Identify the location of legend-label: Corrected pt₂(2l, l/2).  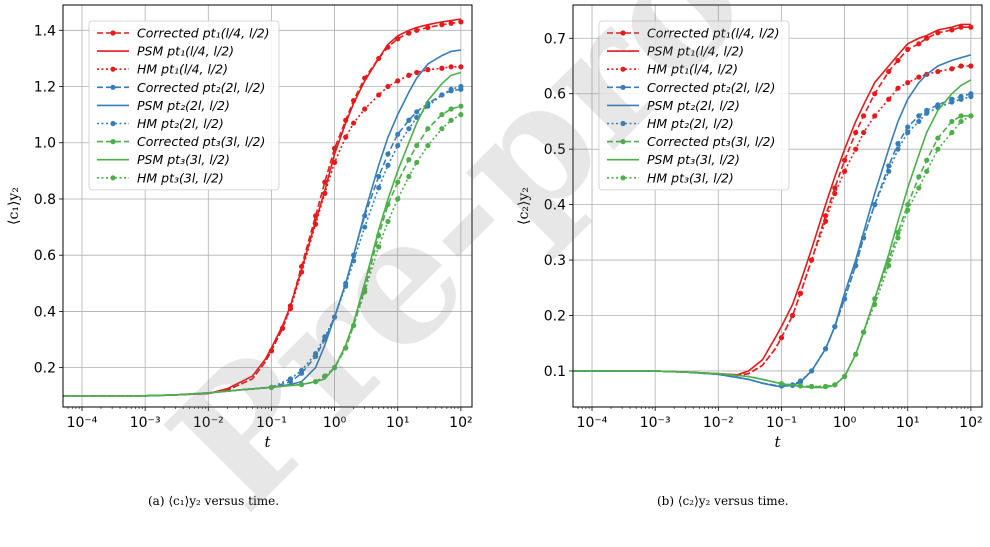
(201, 87).